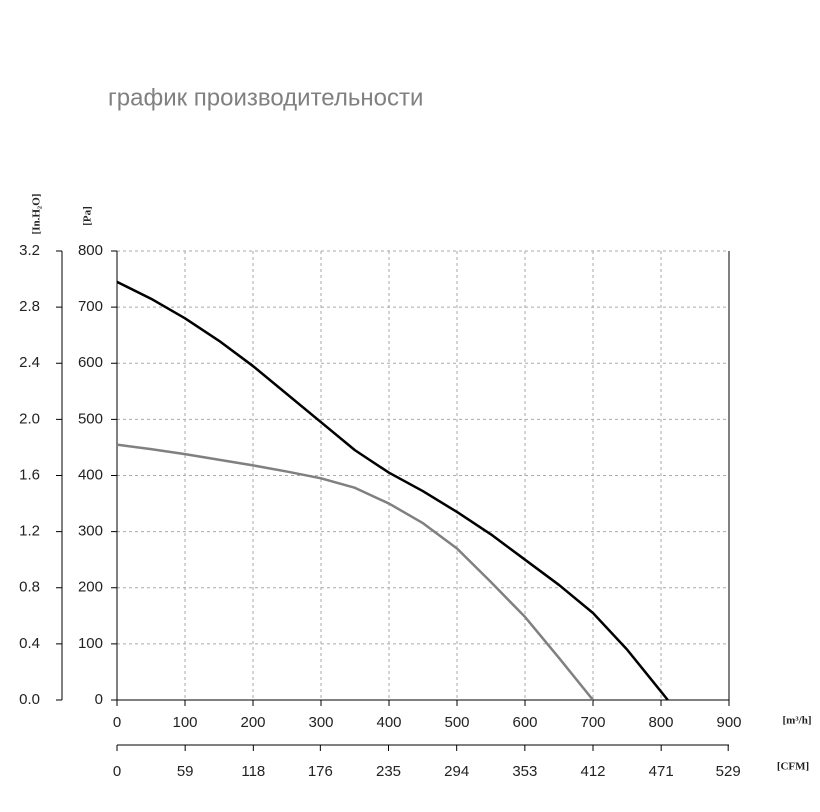  I want to click on y-tick-label: 500, so click(90, 418).